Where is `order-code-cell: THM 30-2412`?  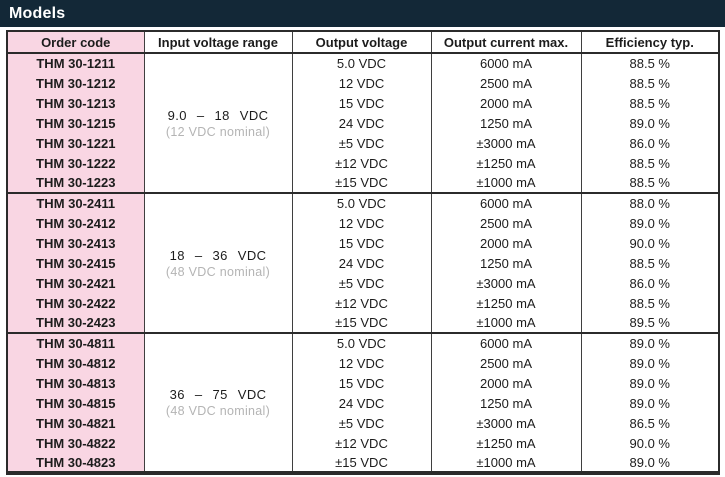
order-code-cell: THM 30-2412 is located at coordinates (75, 223).